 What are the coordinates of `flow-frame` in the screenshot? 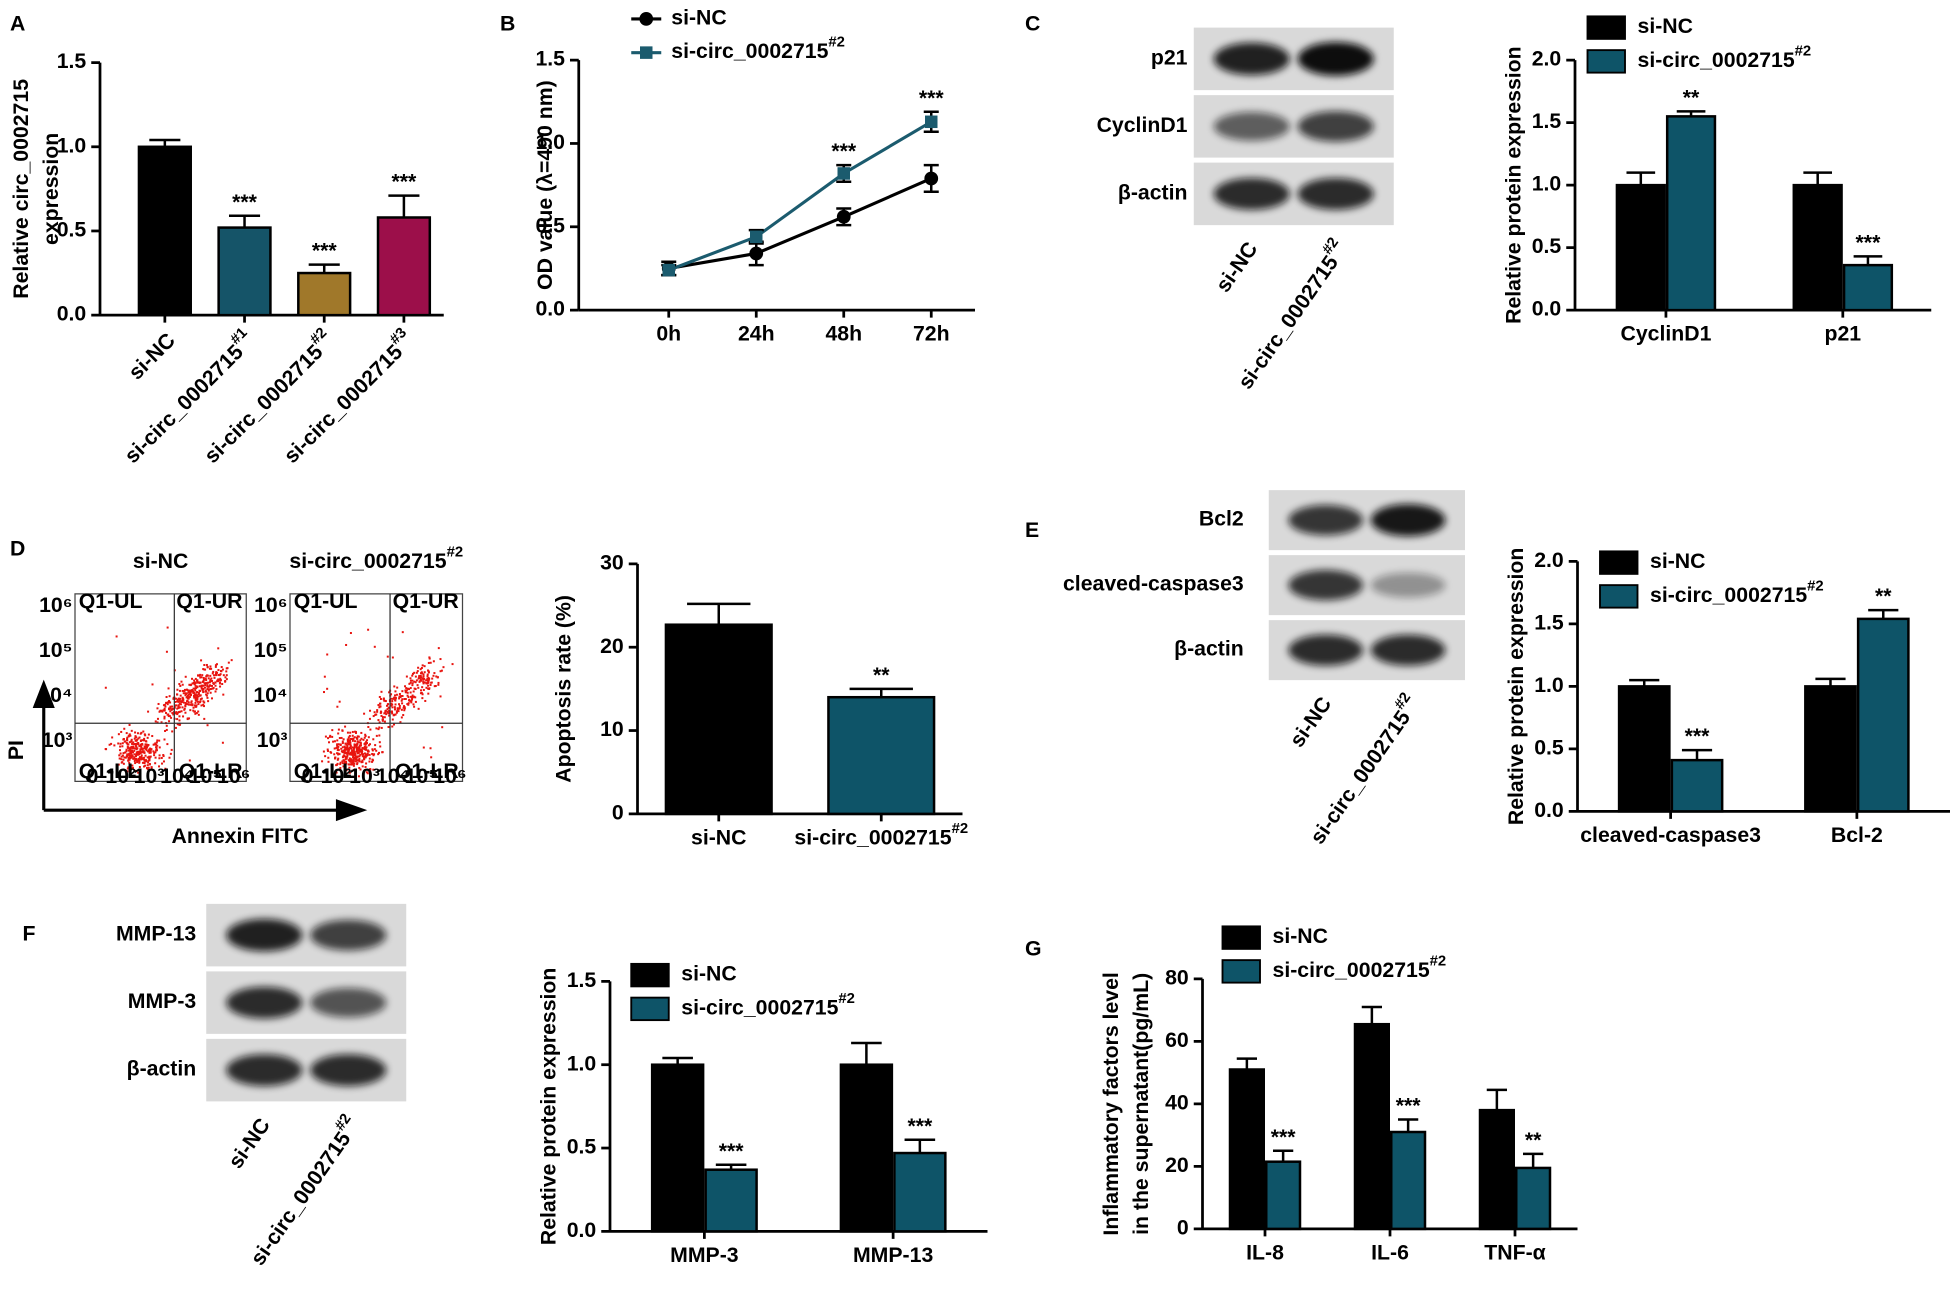 It's located at (160, 687).